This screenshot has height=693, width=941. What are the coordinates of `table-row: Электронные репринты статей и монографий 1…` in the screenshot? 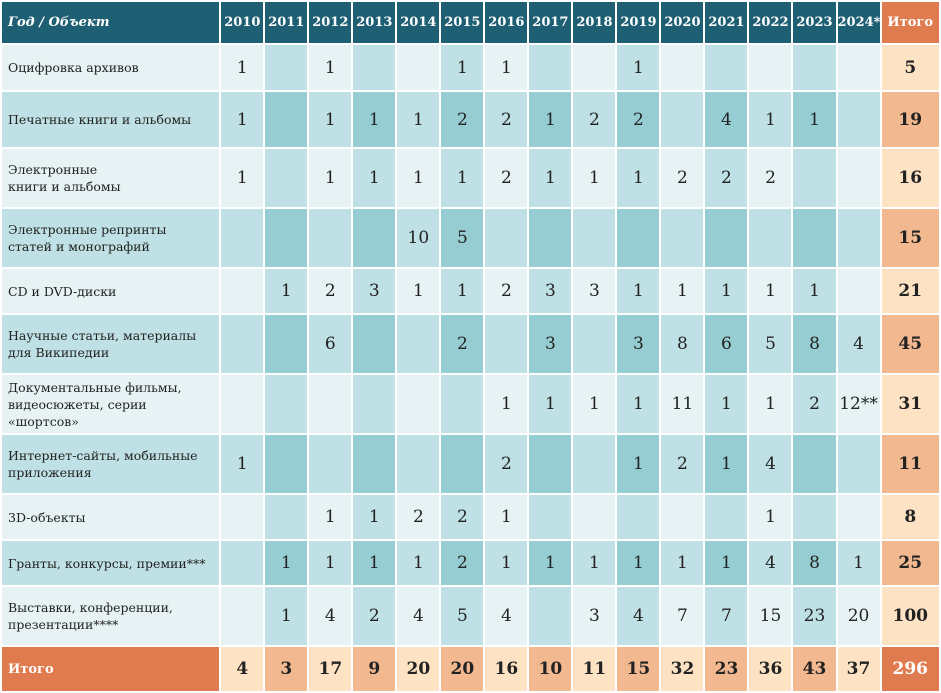 It's located at (470, 238).